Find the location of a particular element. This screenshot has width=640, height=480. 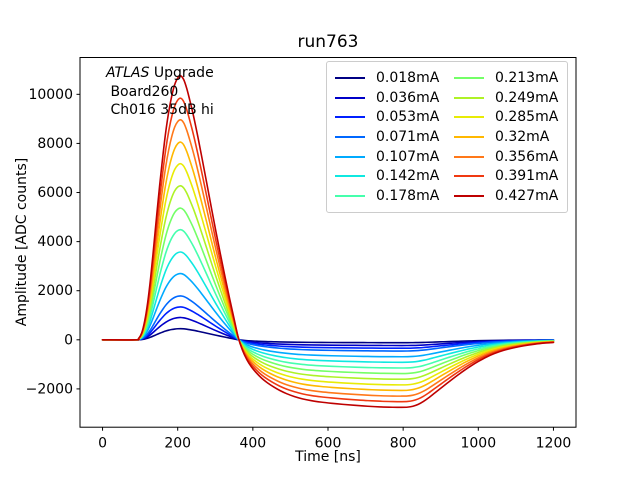

legend-item: 0.249mA is located at coordinates (507, 98).